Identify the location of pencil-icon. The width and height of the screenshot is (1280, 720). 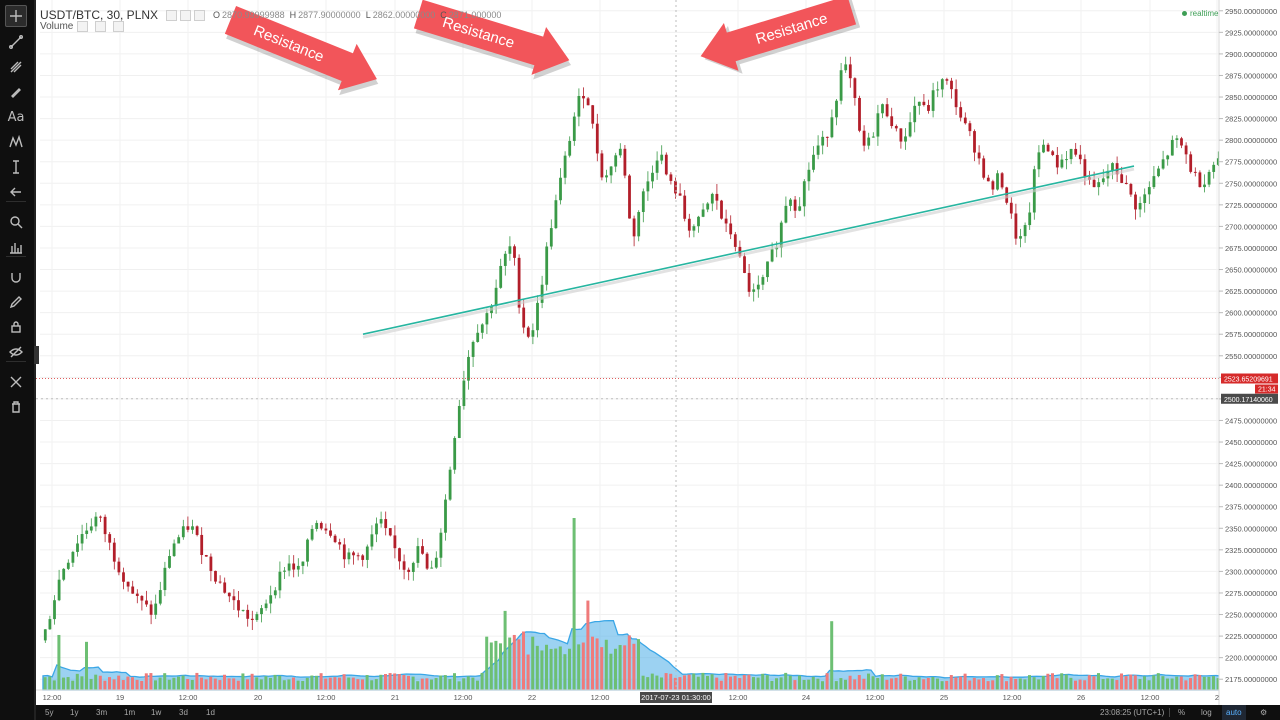
(16, 302).